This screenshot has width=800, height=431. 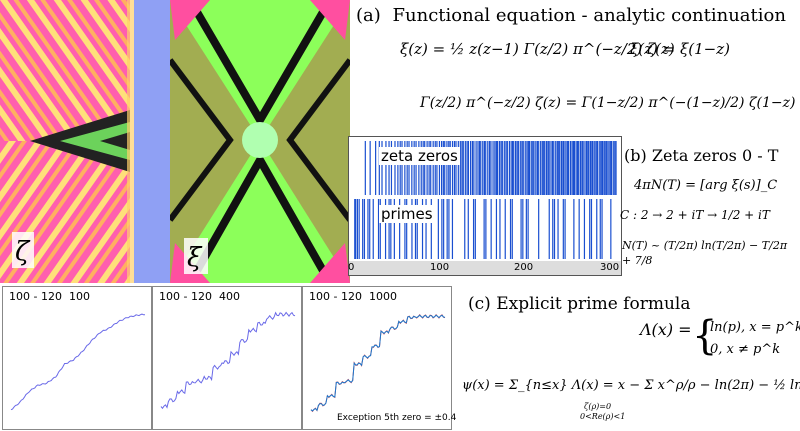 I want to click on section-a-label: (a), so click(x=368, y=15).